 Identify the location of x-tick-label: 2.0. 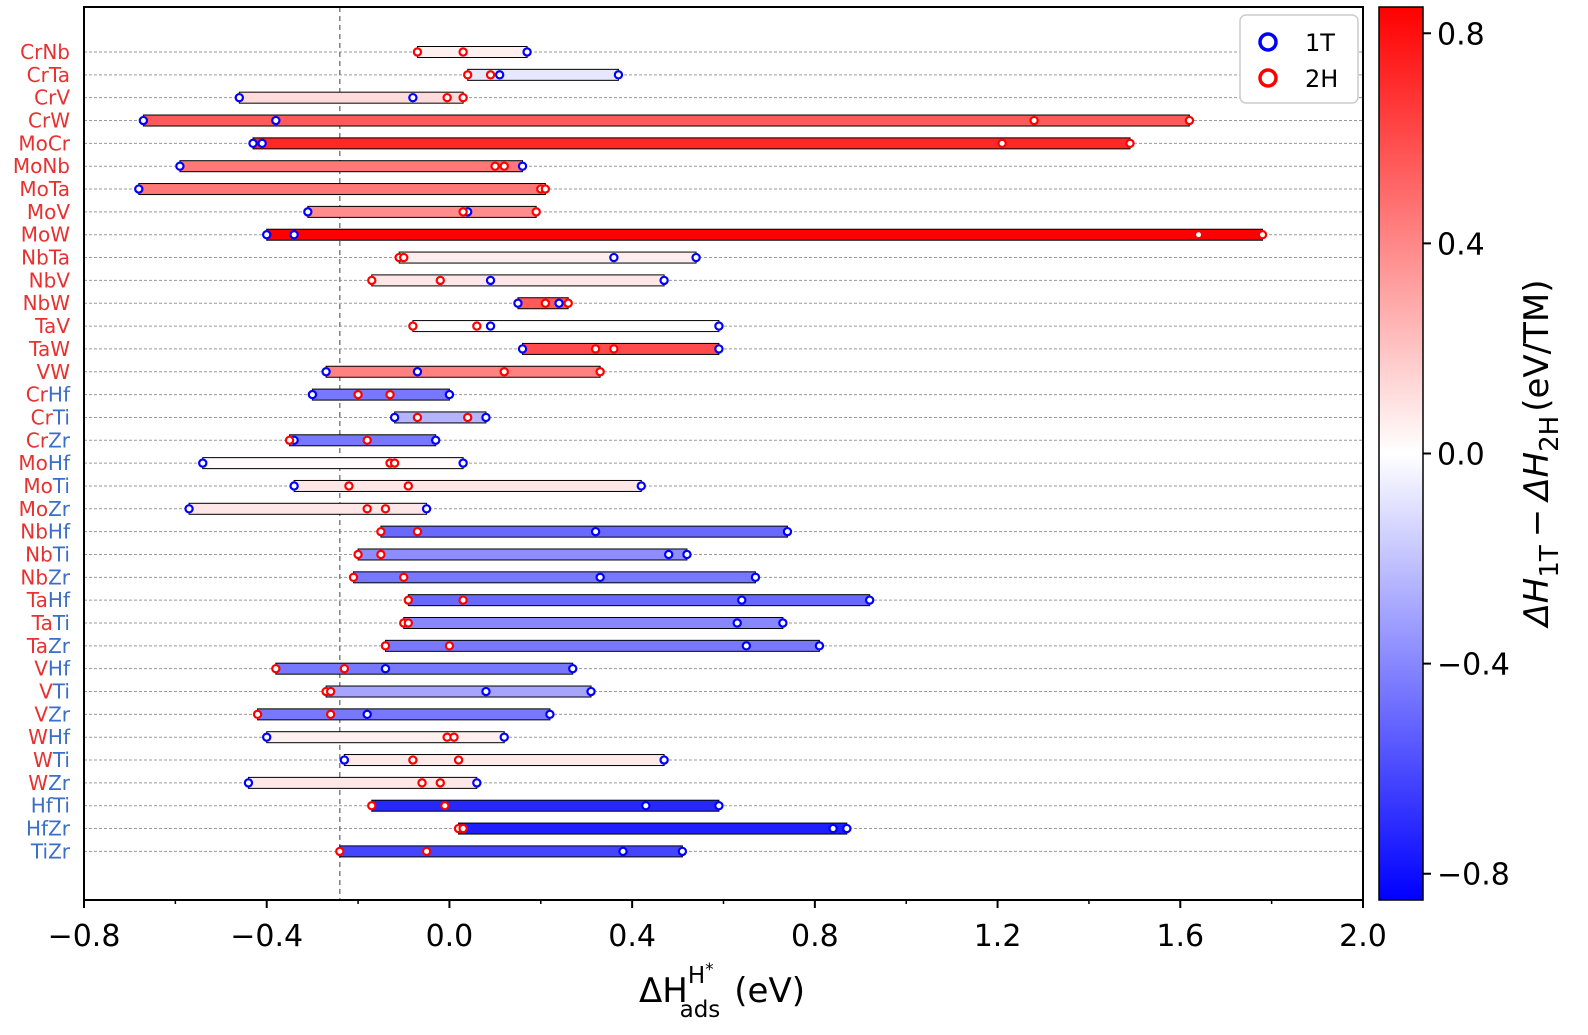
(1363, 936).